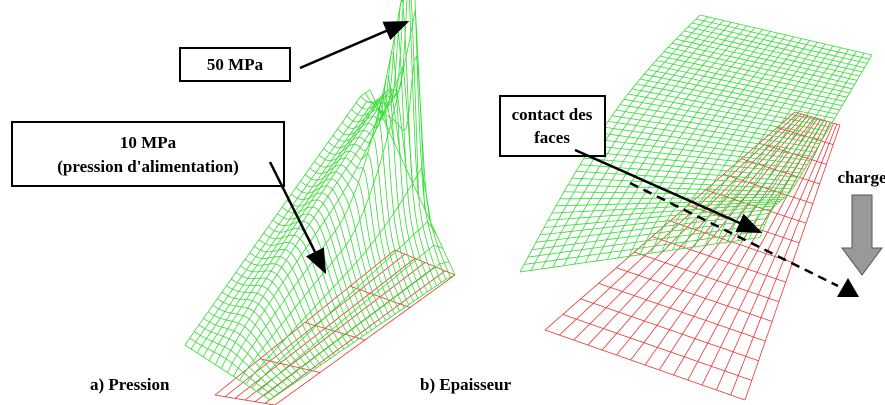 The width and height of the screenshot is (885, 405). I want to click on label: faces, so click(552, 137).